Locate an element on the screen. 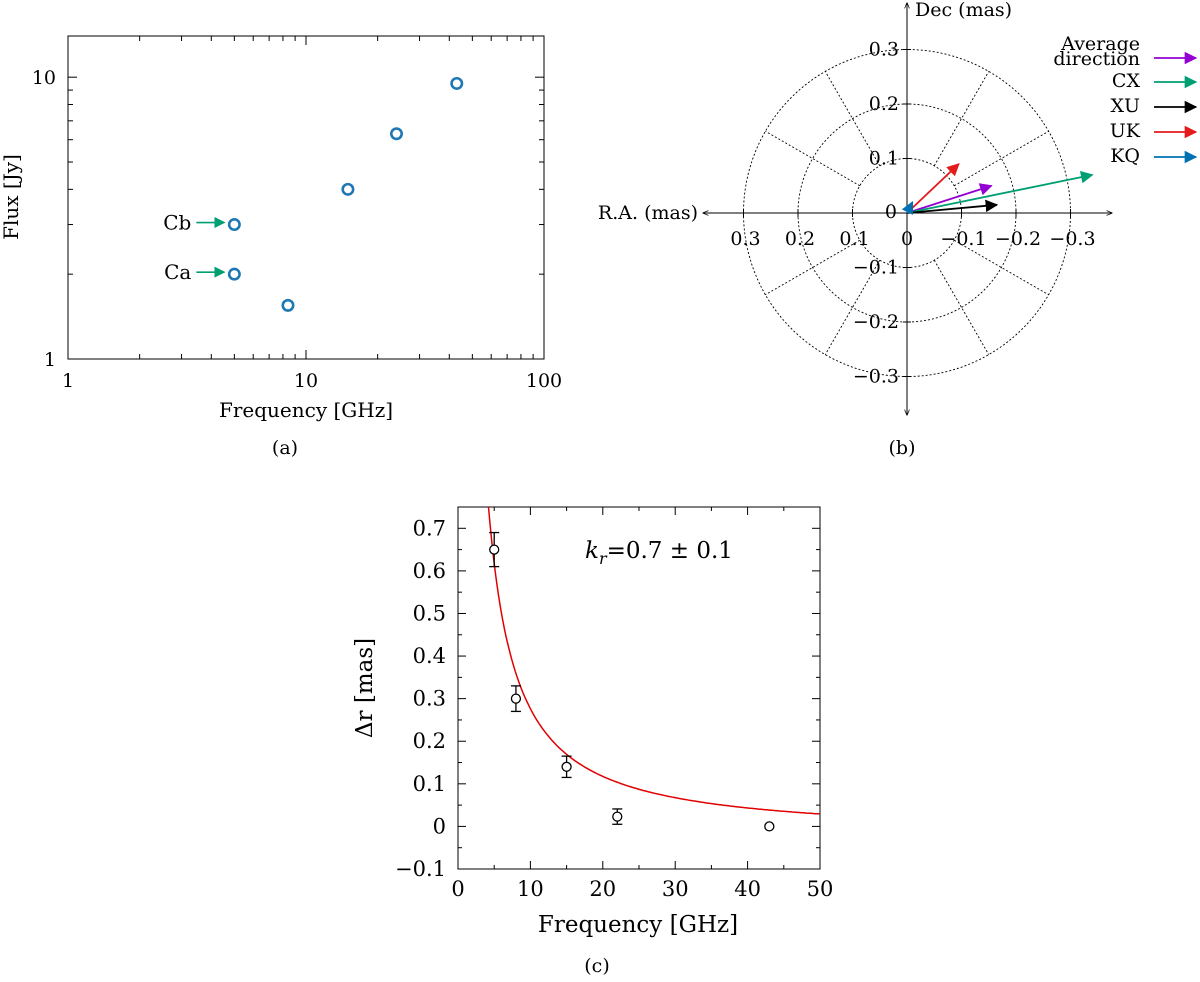 This screenshot has height=982, width=1200. k-subscript: r is located at coordinates (603, 558).